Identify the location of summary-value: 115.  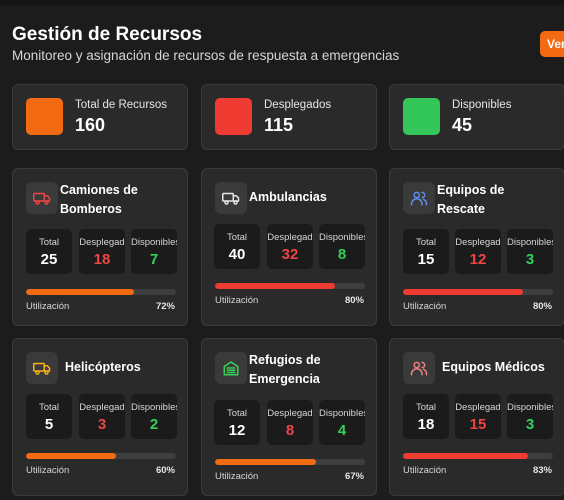
(279, 125).